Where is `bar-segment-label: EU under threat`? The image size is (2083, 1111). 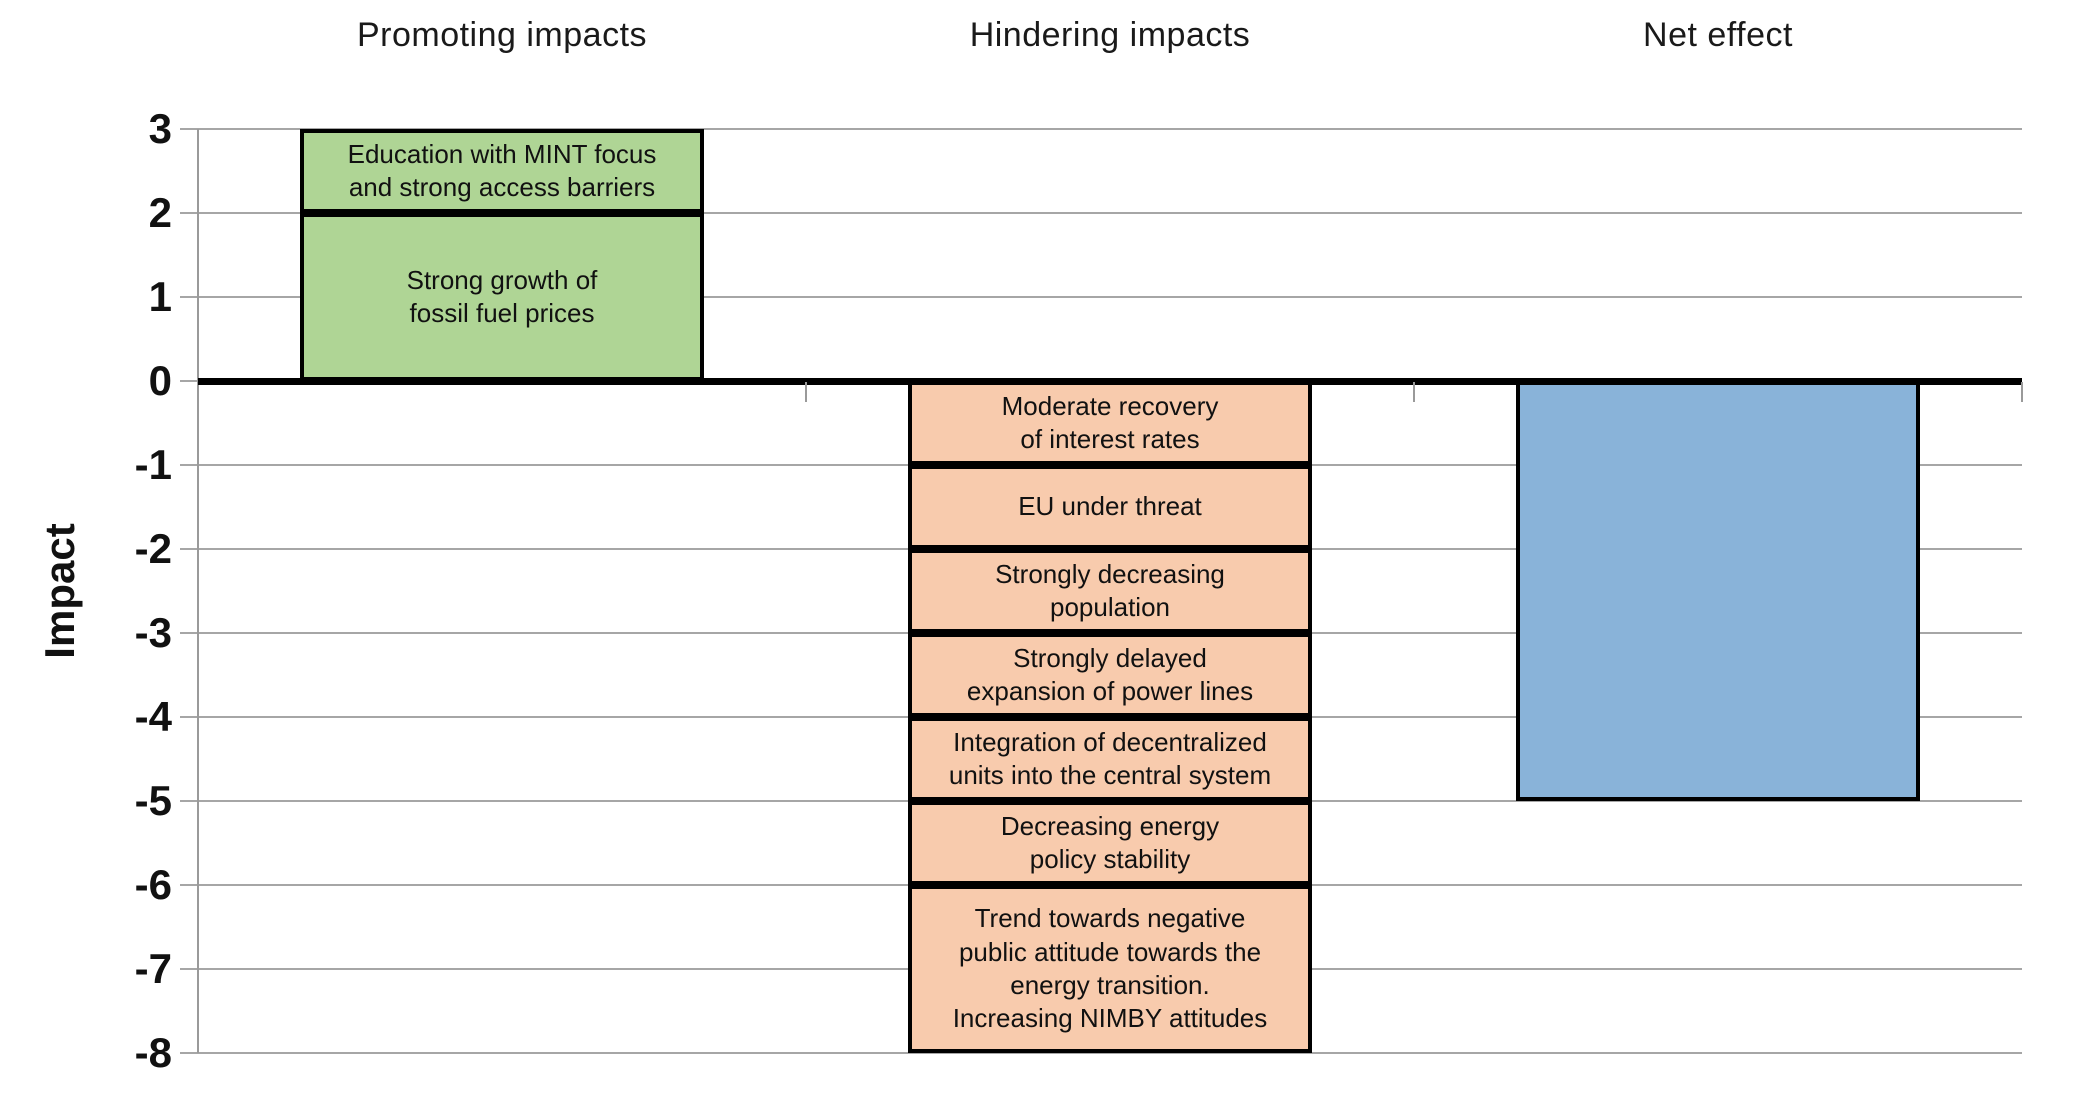
bar-segment-label: EU under threat is located at coordinates (1110, 506).